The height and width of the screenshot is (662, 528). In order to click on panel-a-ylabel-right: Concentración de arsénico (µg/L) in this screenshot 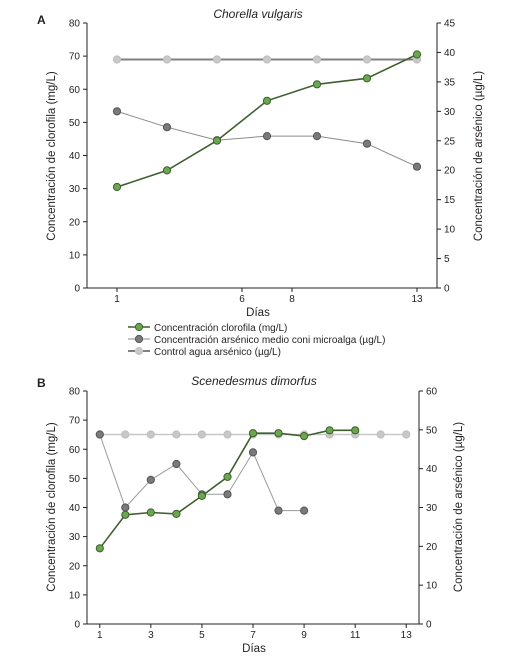, I will do `click(479, 156)`.